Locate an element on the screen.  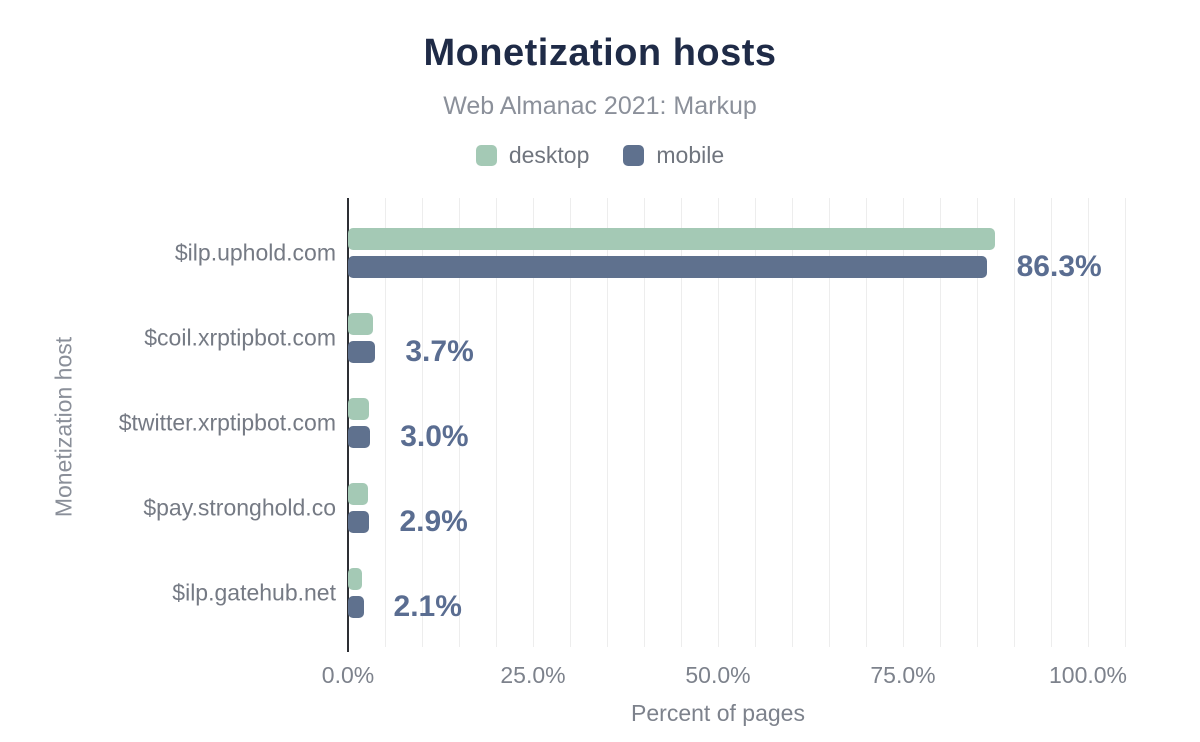
legend-item-desktop: desktop is located at coordinates (532, 155).